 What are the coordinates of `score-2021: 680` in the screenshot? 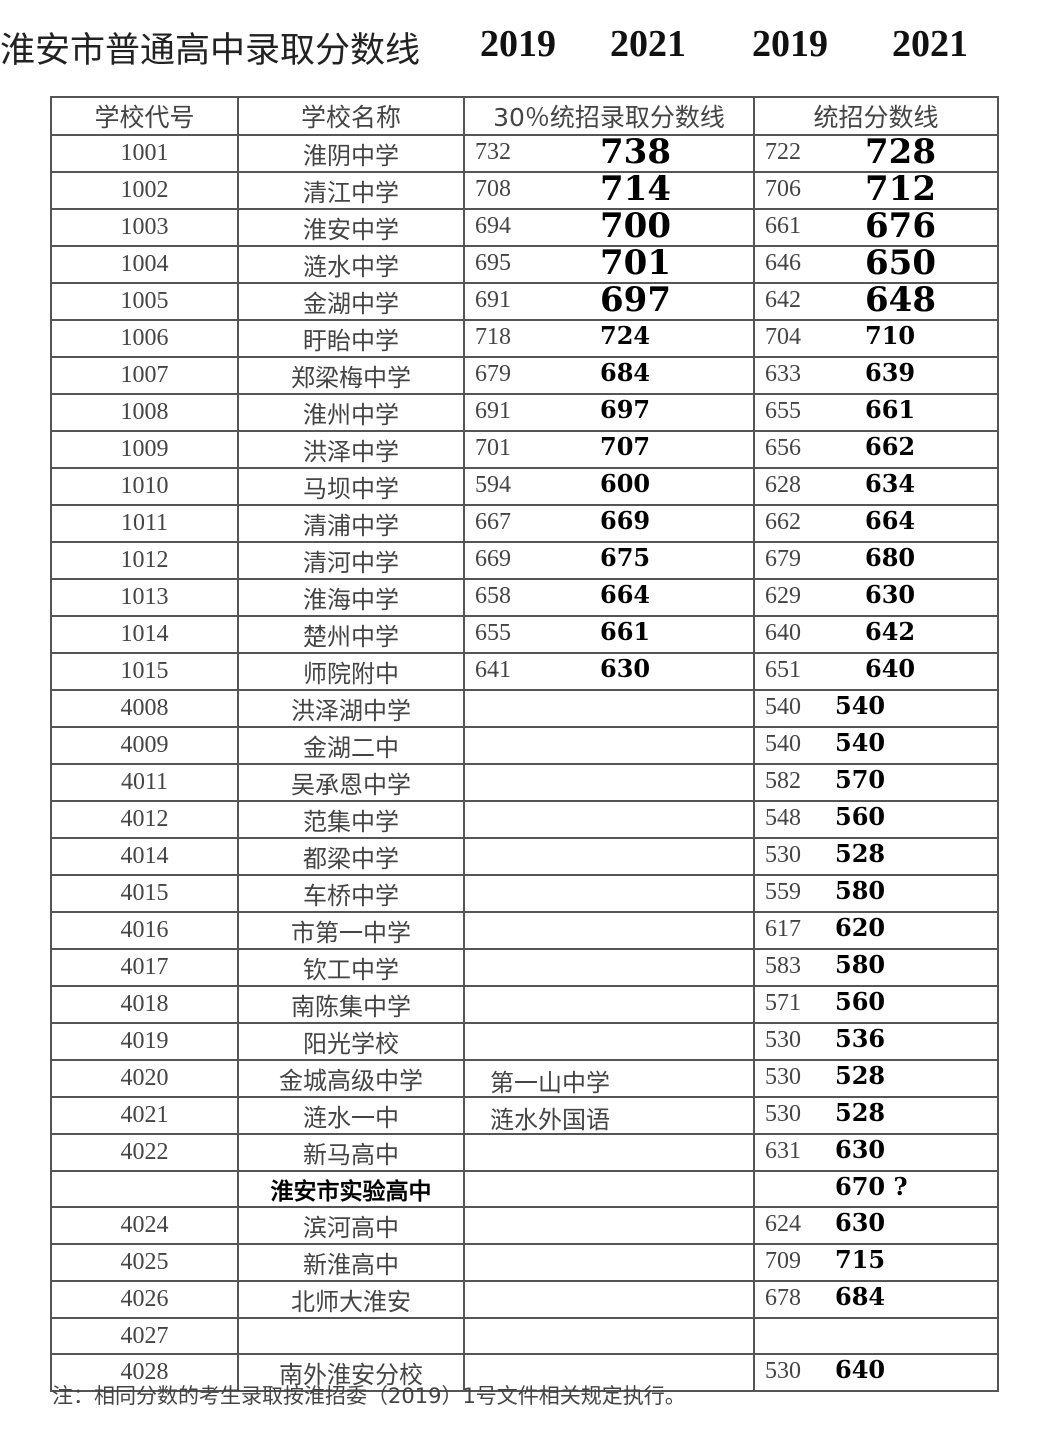 It's located at (890, 557).